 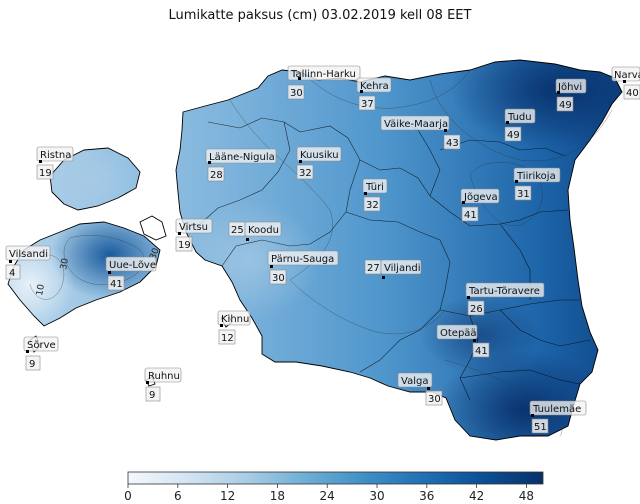 What do you see at coordinates (335, 478) in the screenshot?
I see `colorbar-gradient` at bounding box center [335, 478].